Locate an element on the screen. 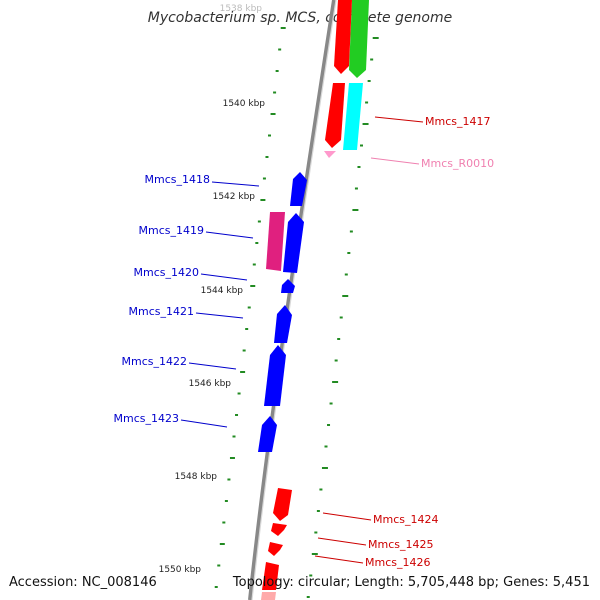 The image size is (600, 600). gene-label: Mmcs_R0010 is located at coordinates (457, 163).